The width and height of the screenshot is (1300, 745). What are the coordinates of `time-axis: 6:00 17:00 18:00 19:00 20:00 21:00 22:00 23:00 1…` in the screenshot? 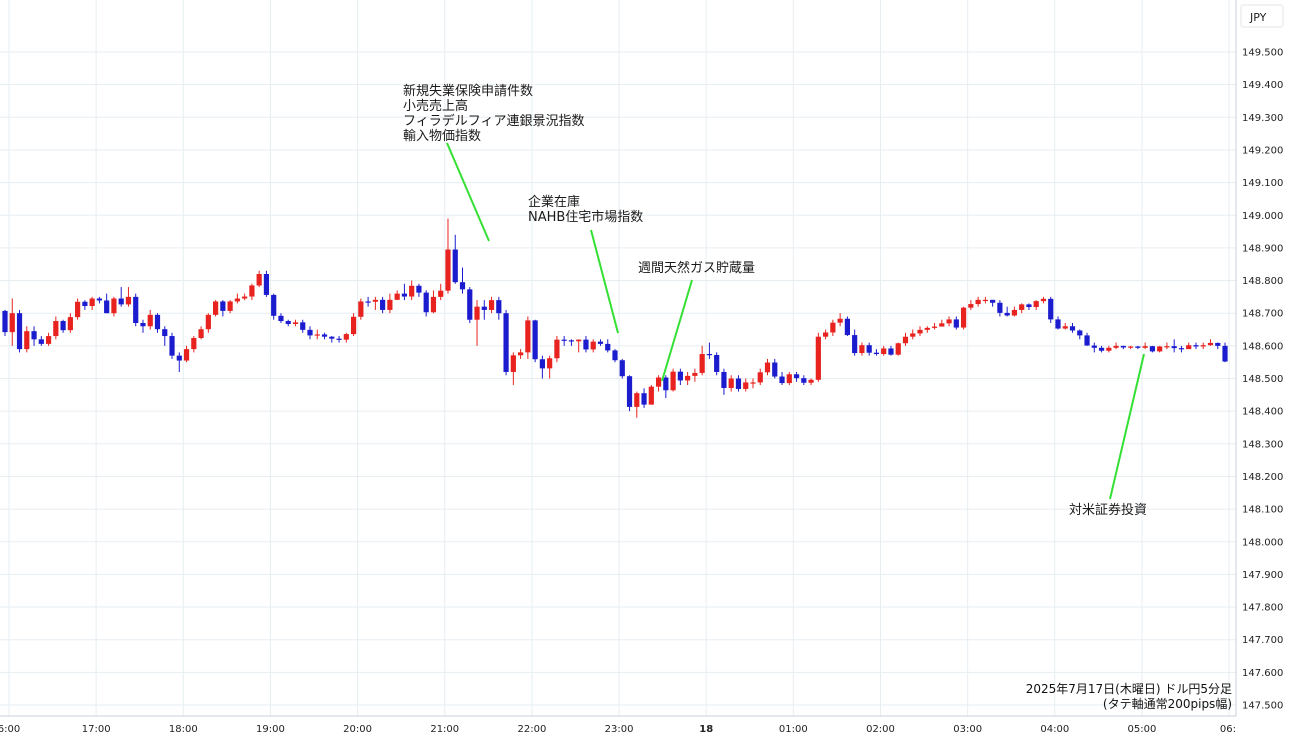 It's located at (618, 729).